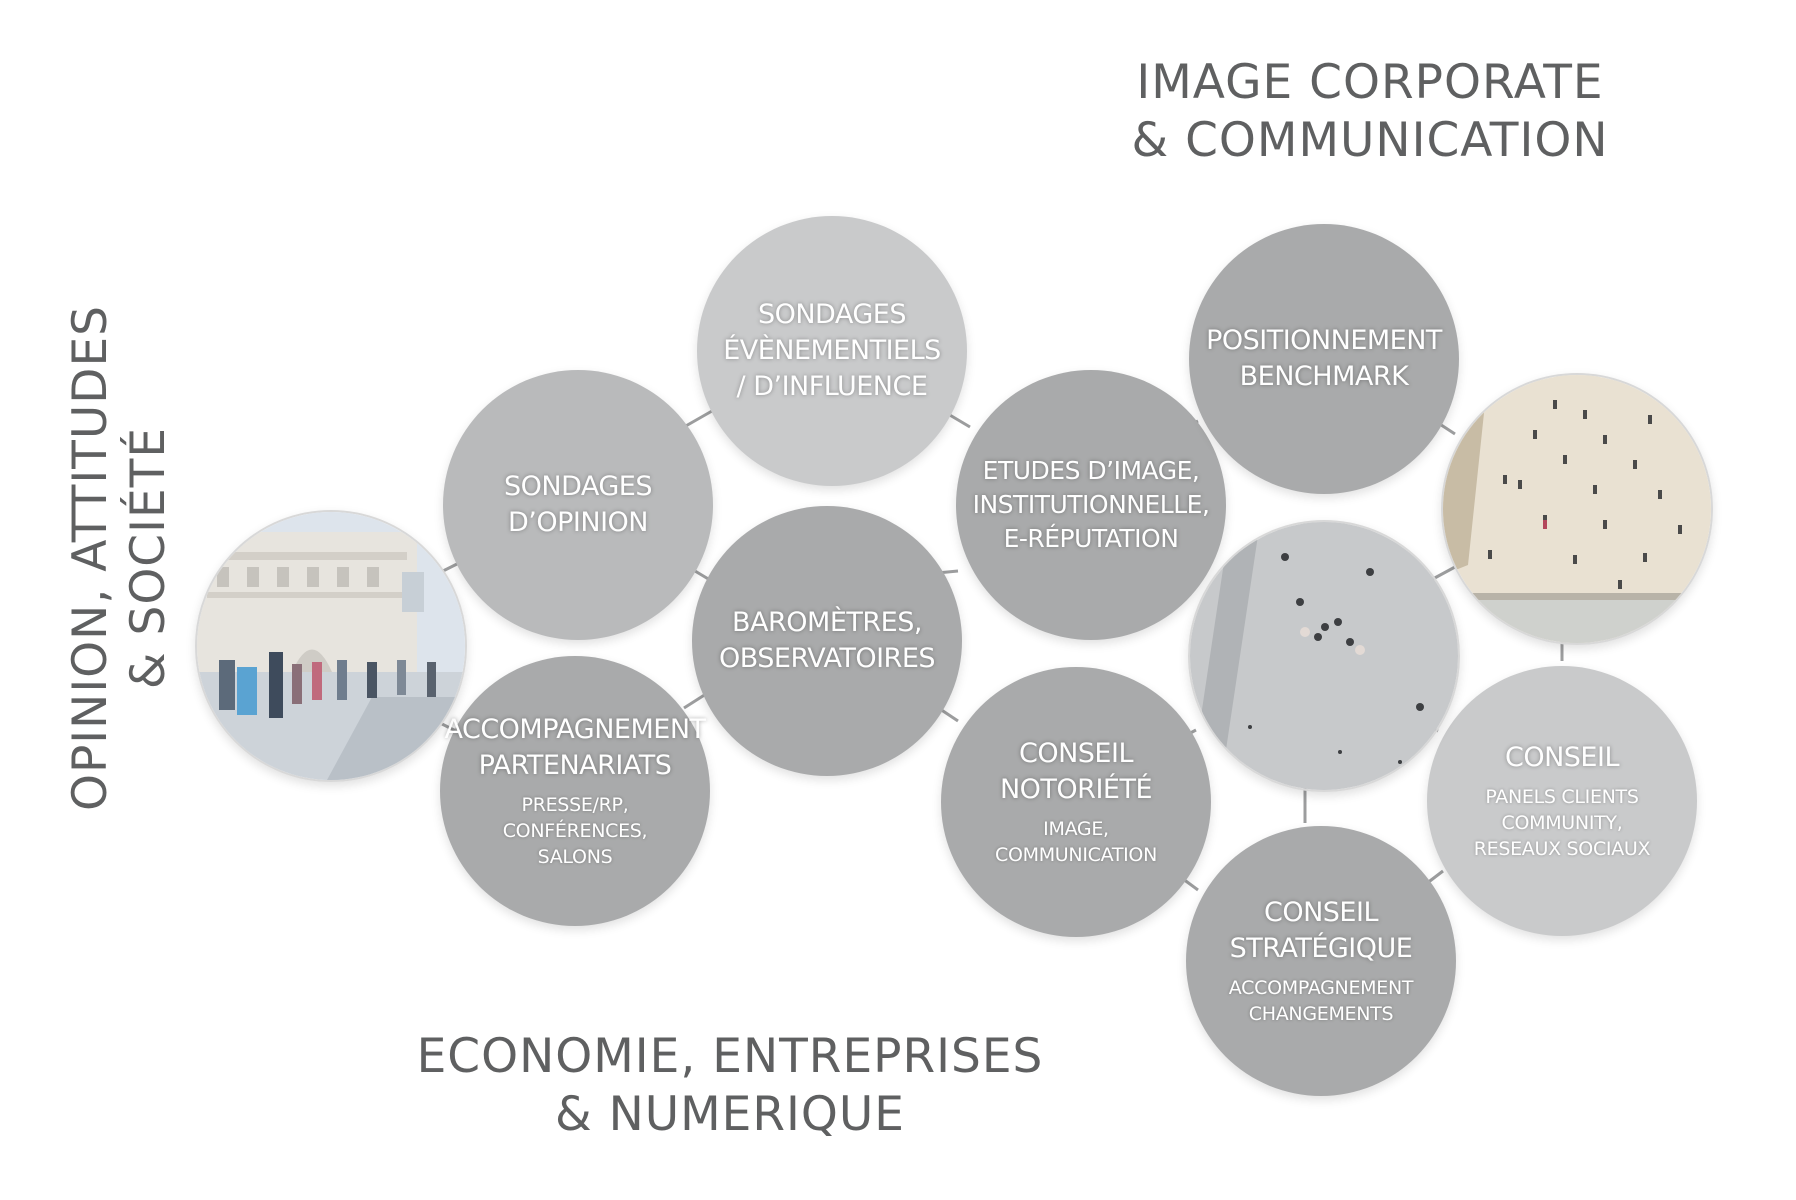 The width and height of the screenshot is (1796, 1200). Describe the element at coordinates (730, 1085) in the screenshot. I see `heading-economie-entreprises: ECONOMIE, ENTREPRISES & NUMERIQUE` at that location.